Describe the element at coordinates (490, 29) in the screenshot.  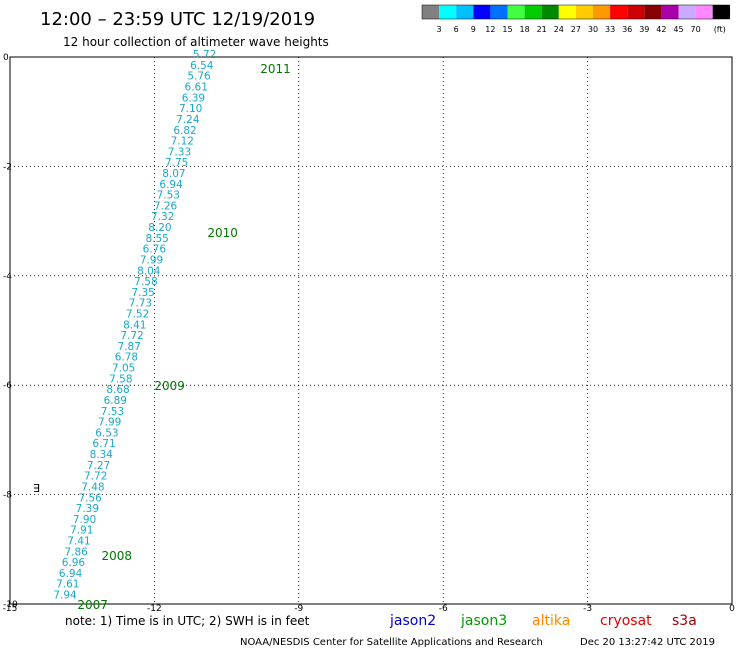
I see `color-scale-label: 12` at that location.